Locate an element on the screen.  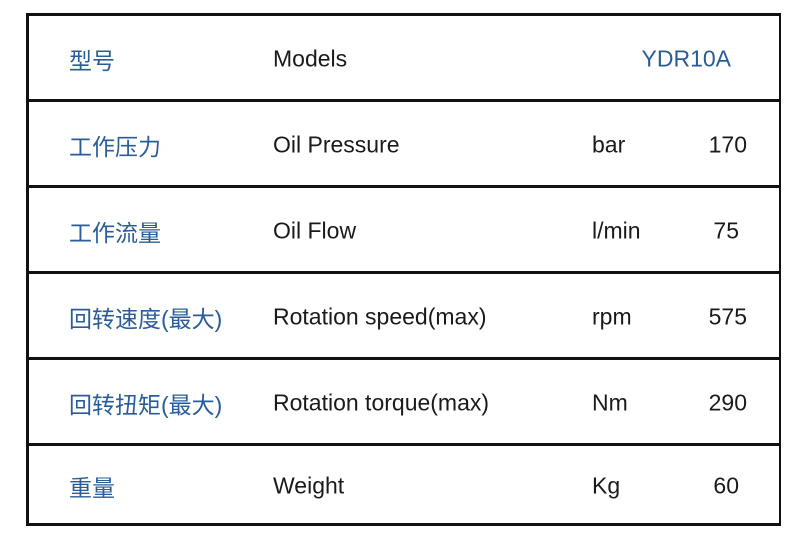
value: 60 is located at coordinates (726, 485).